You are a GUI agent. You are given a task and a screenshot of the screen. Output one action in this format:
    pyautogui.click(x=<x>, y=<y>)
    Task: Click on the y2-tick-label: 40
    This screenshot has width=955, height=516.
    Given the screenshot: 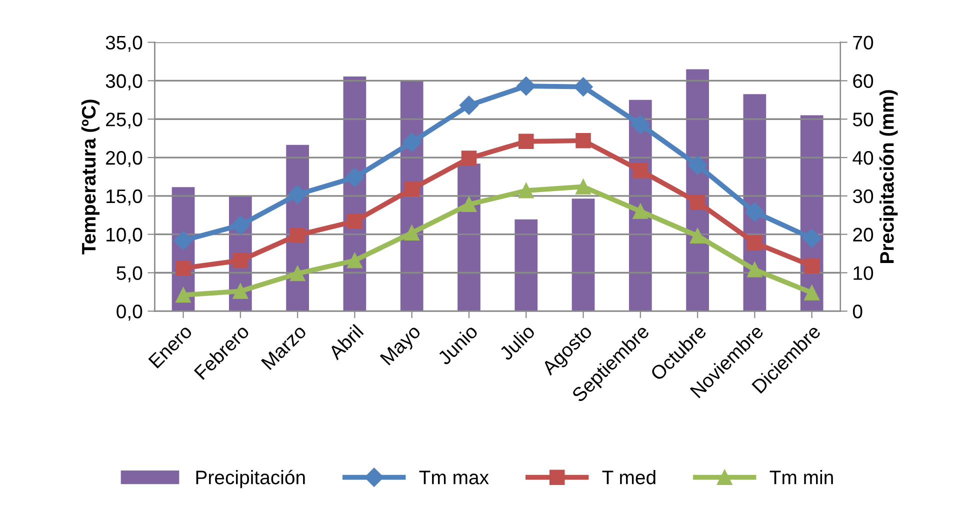 What is the action you would take?
    pyautogui.click(x=863, y=157)
    